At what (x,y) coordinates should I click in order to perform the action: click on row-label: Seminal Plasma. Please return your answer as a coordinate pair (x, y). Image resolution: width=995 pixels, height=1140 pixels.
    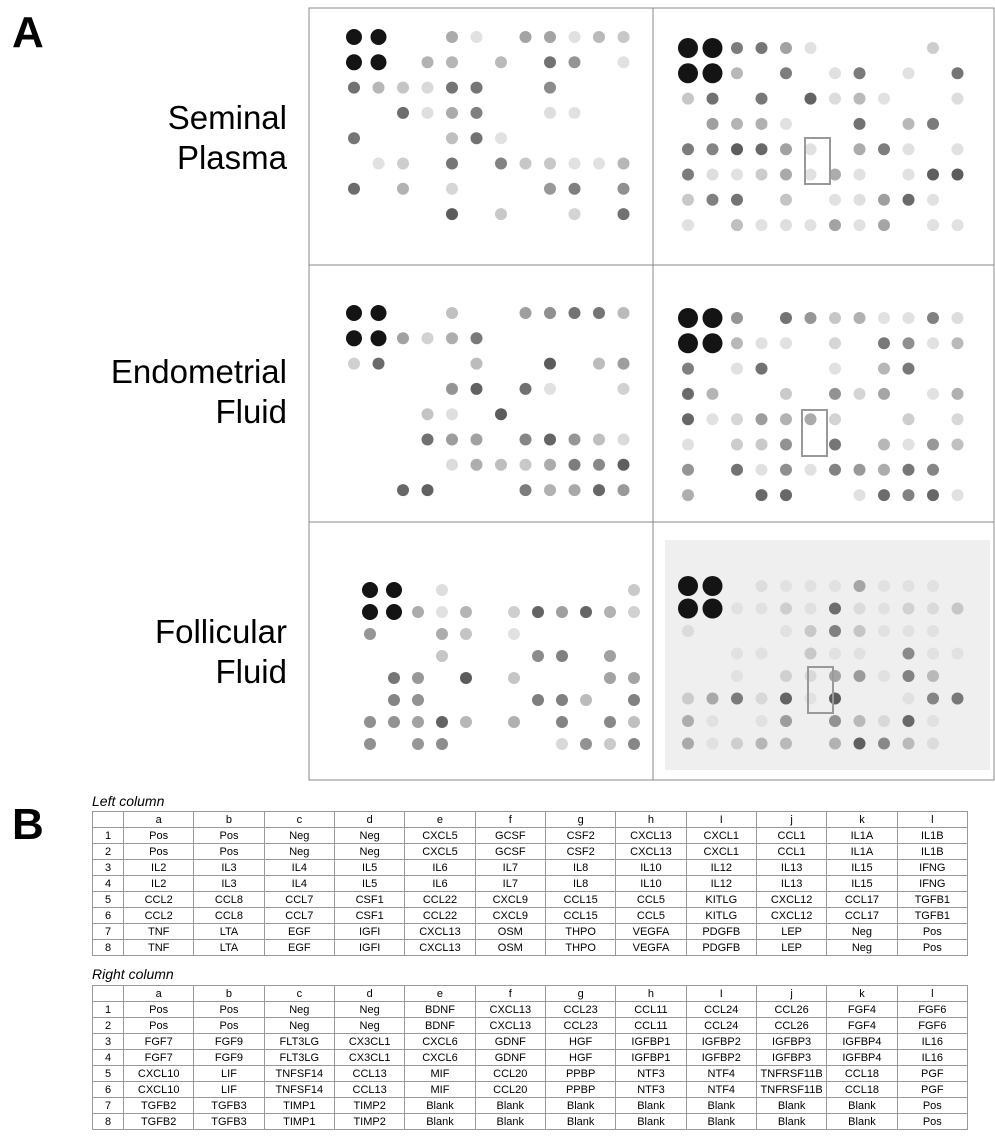
    Looking at the image, I should click on (227, 138).